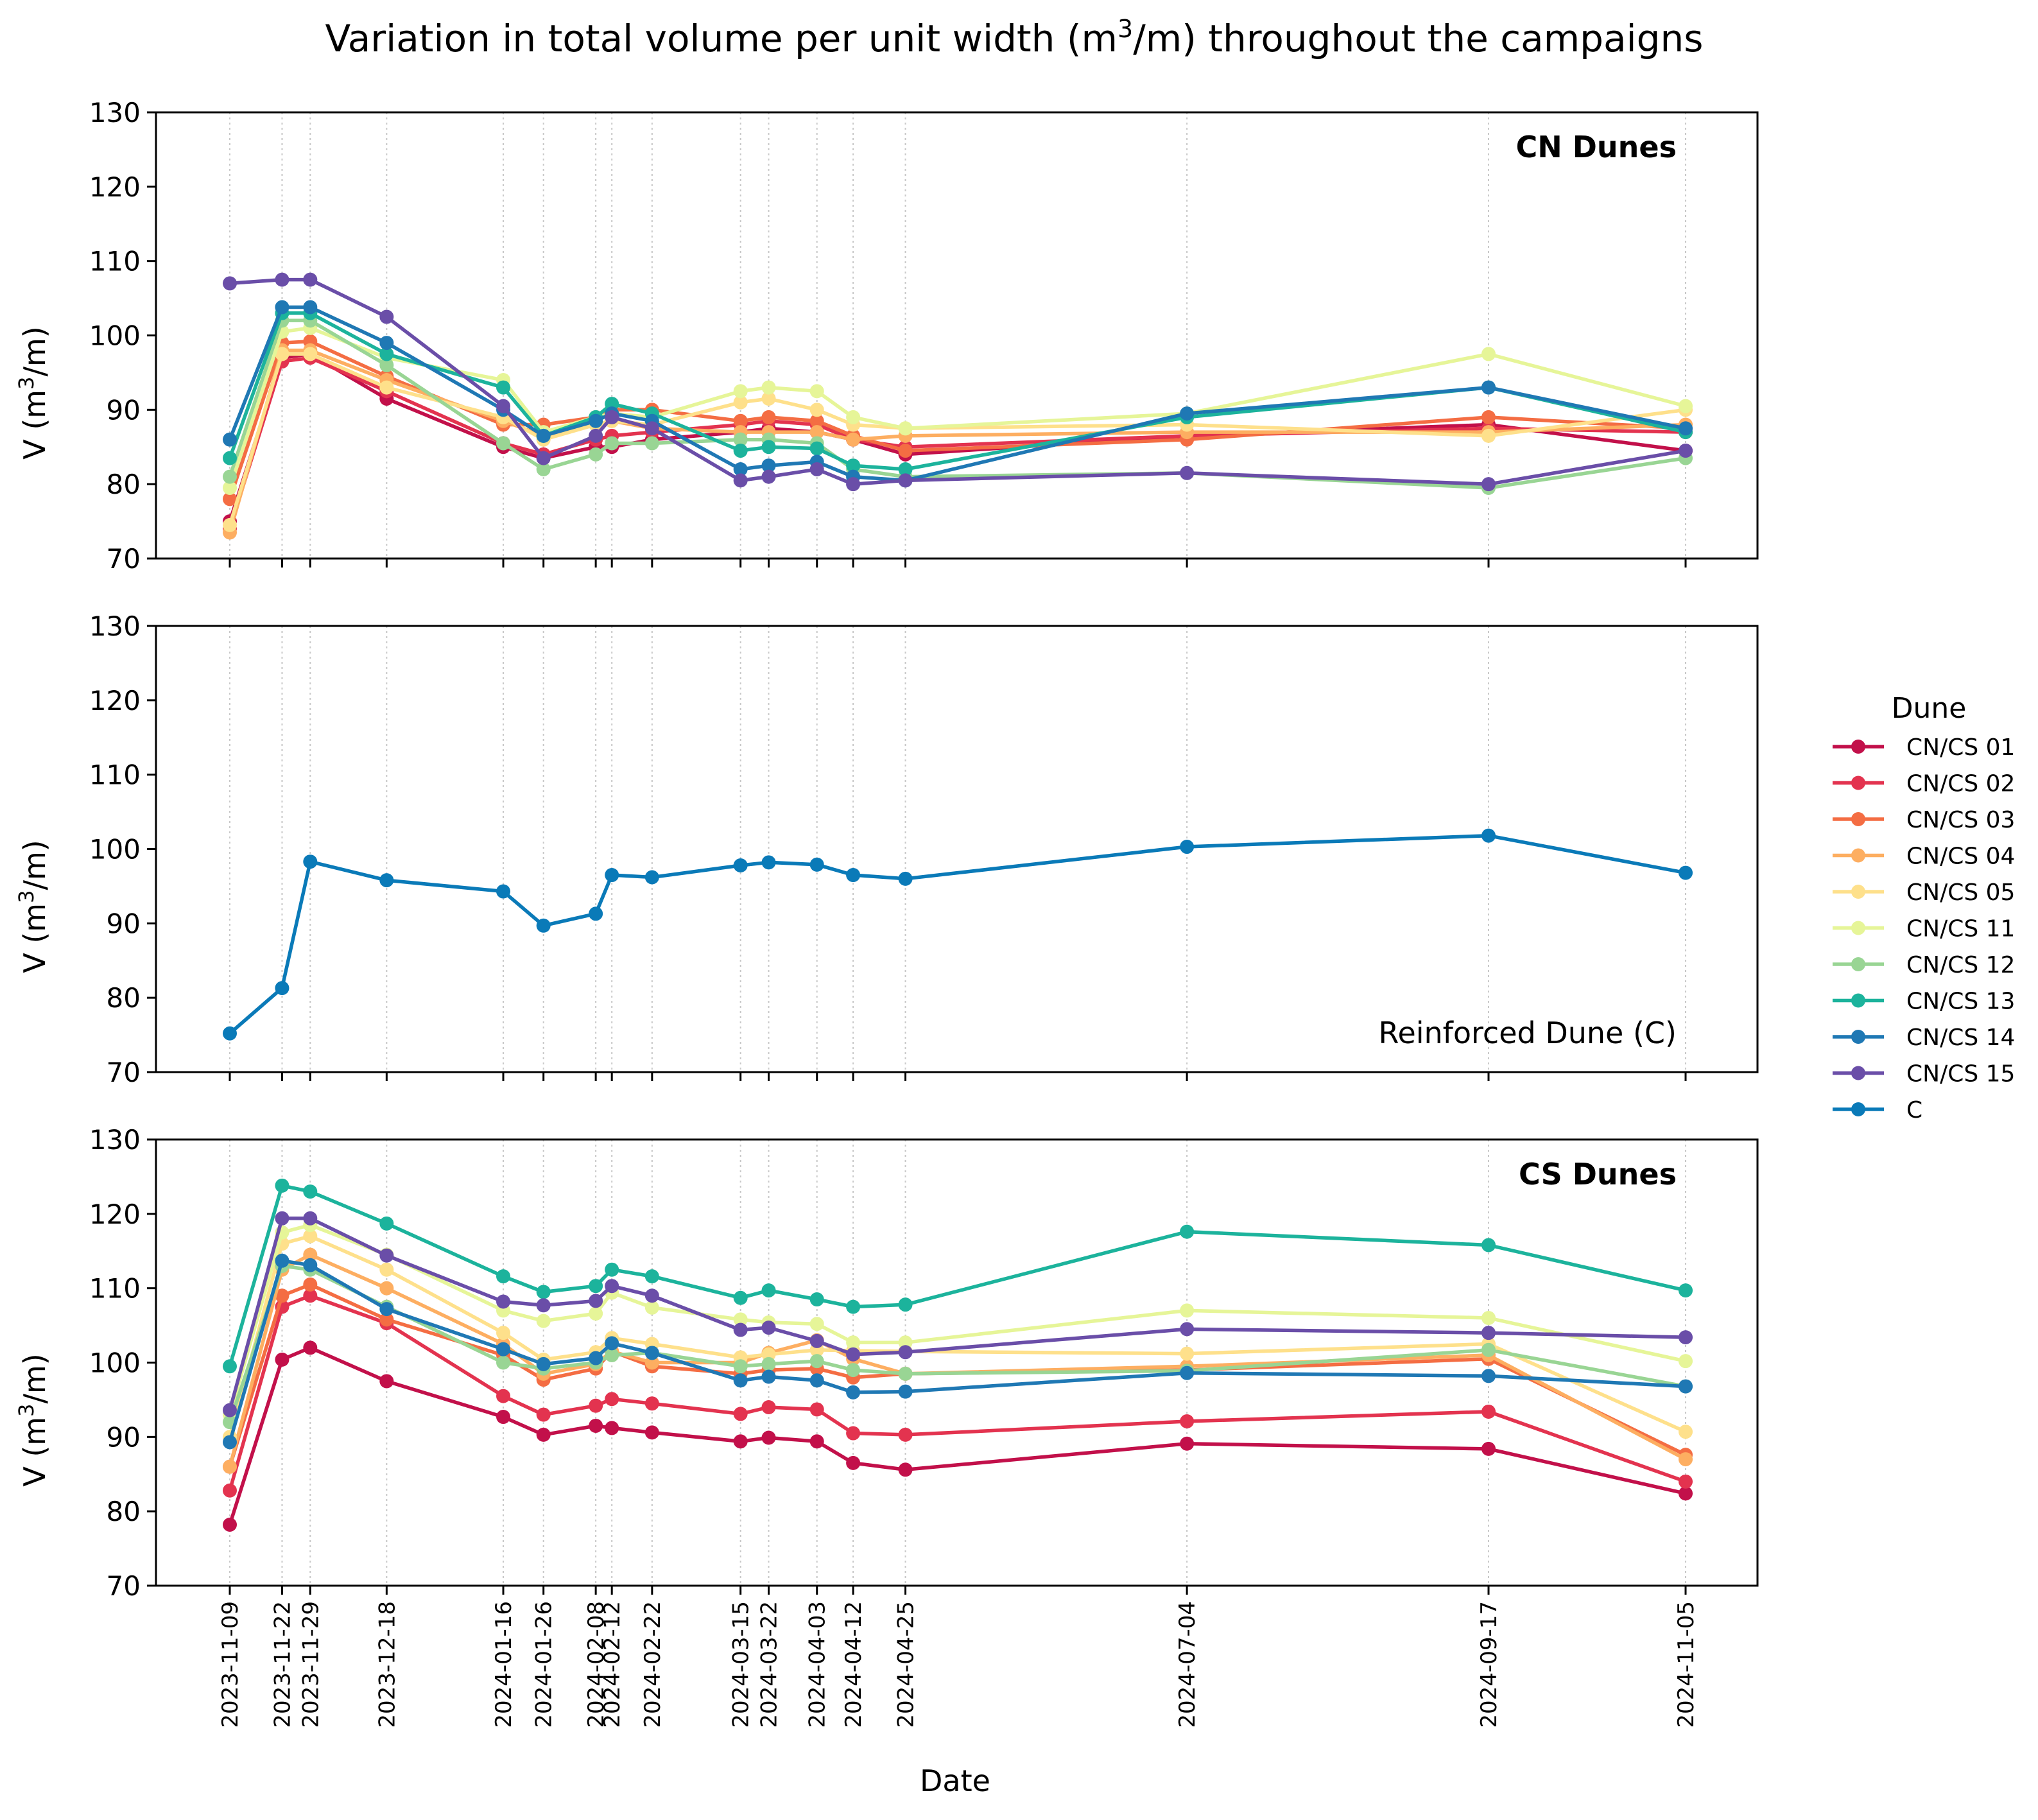 This screenshot has height=1820, width=2038. Describe the element at coordinates (854, 1664) in the screenshot. I see `x-tick-label: 2024-04-12` at that location.